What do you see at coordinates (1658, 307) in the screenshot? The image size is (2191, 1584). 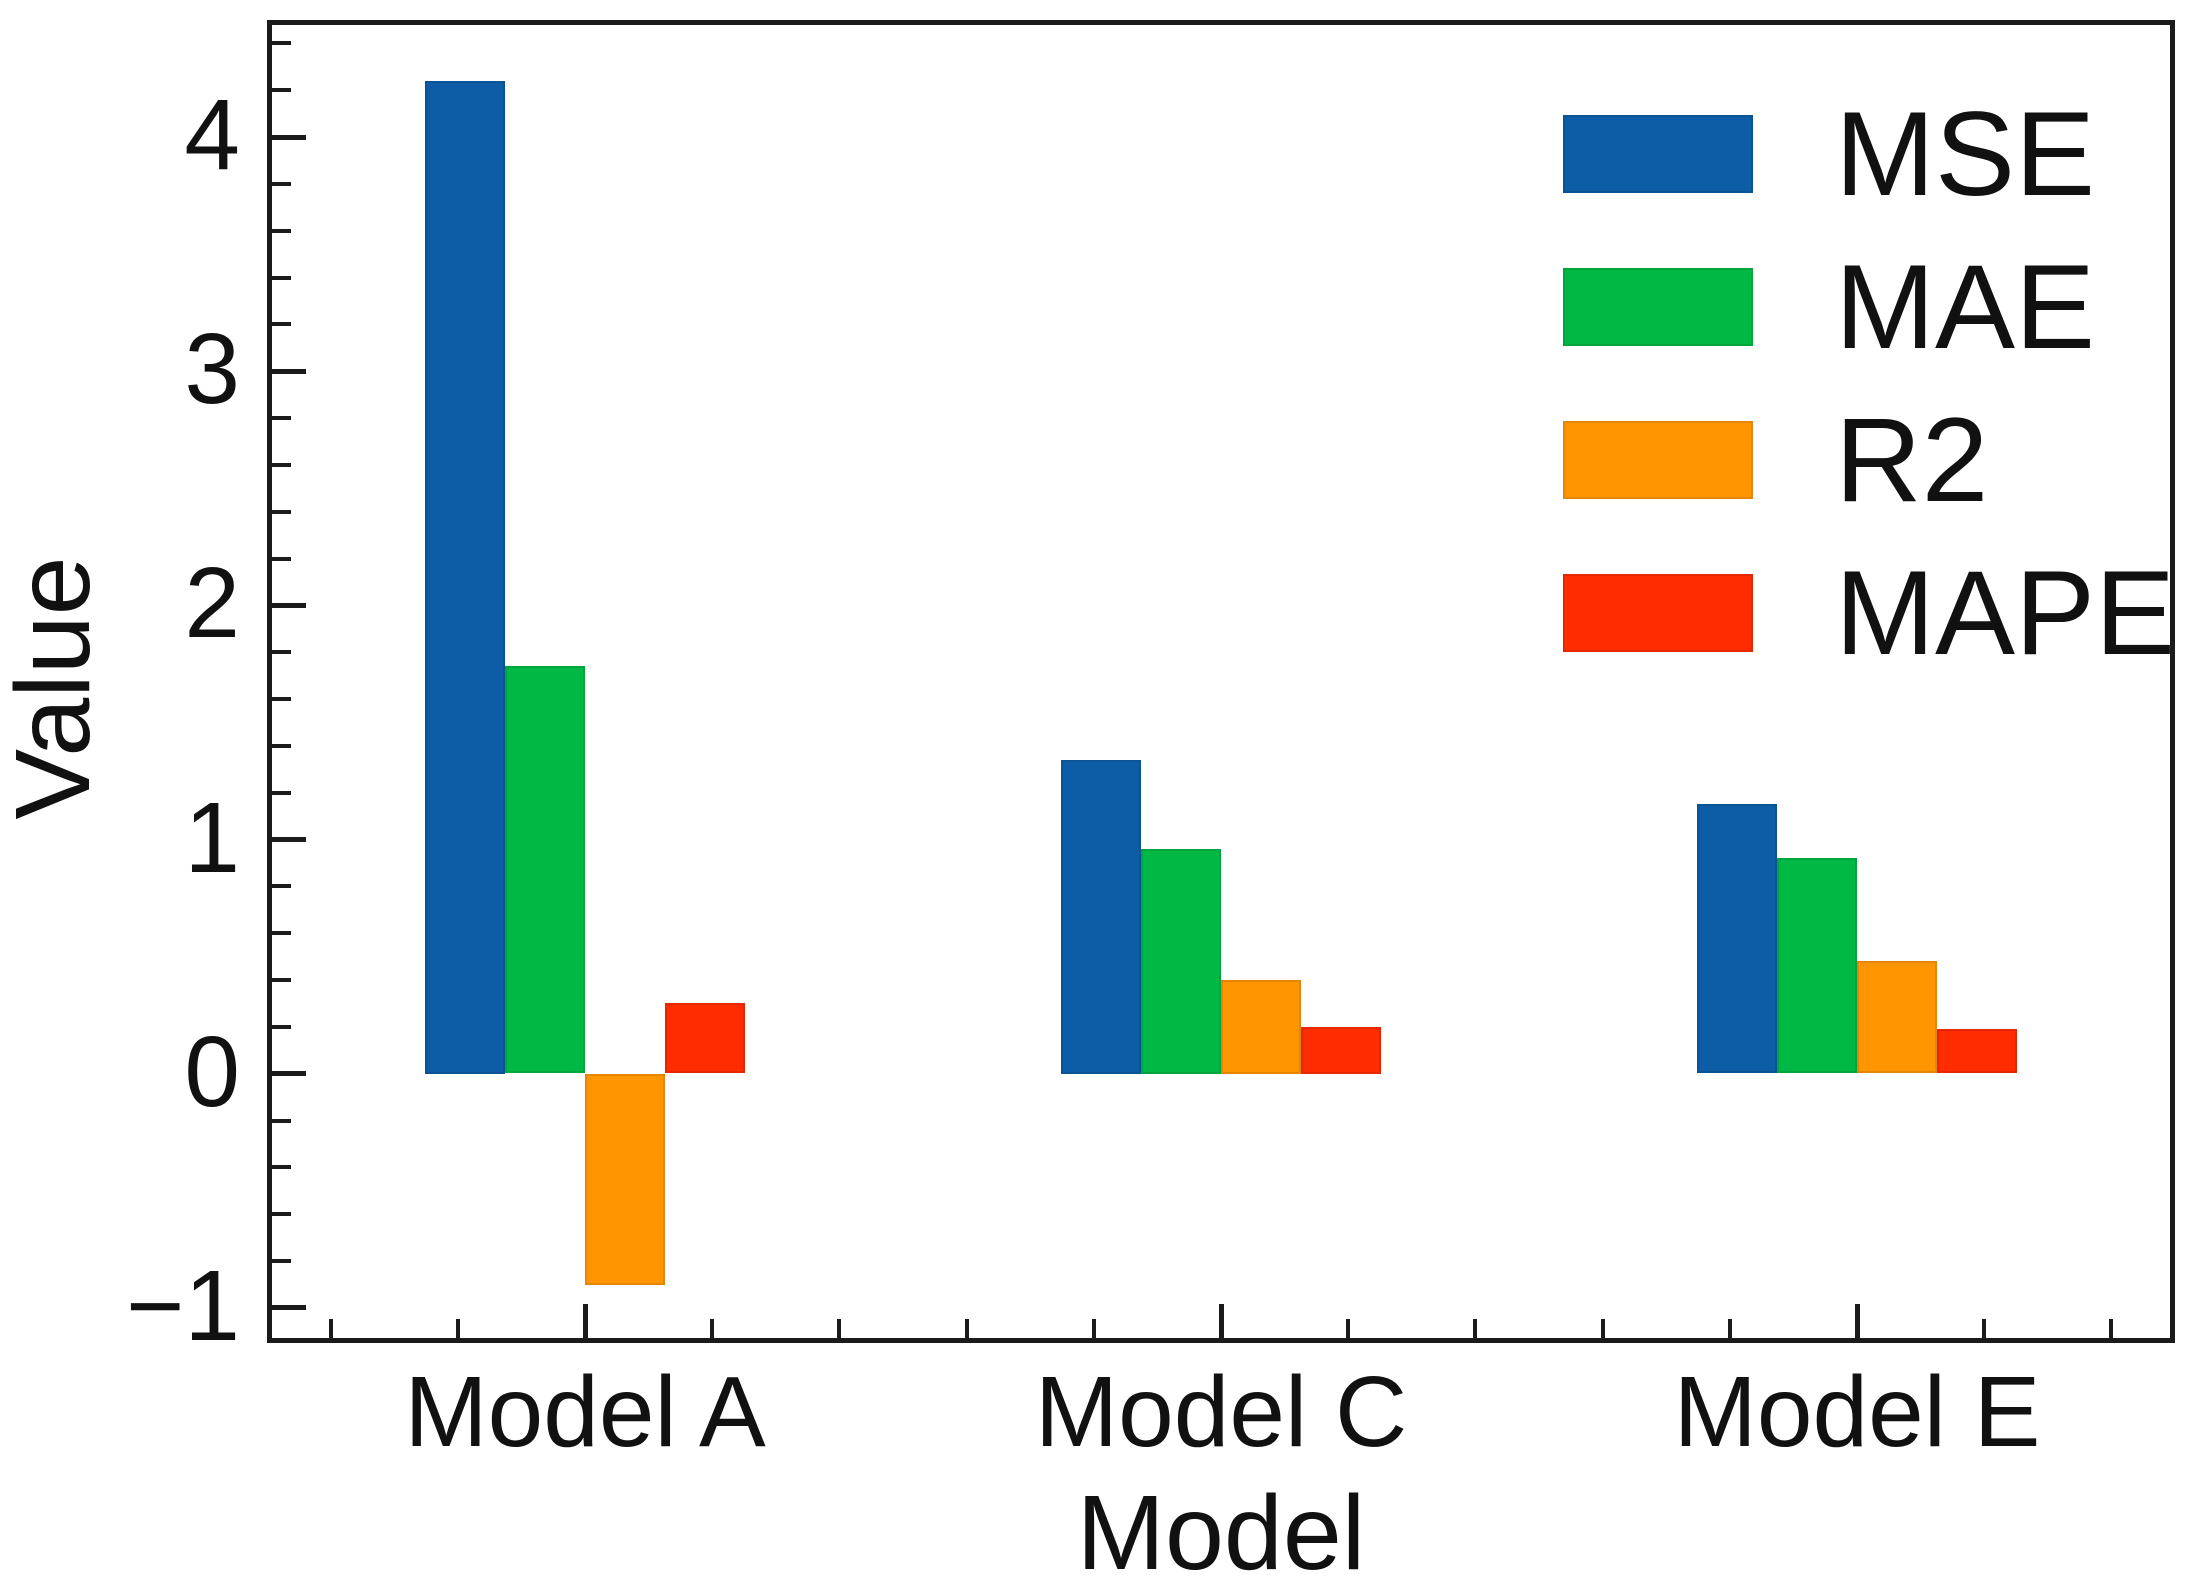 I see `legend-swatch-mae` at bounding box center [1658, 307].